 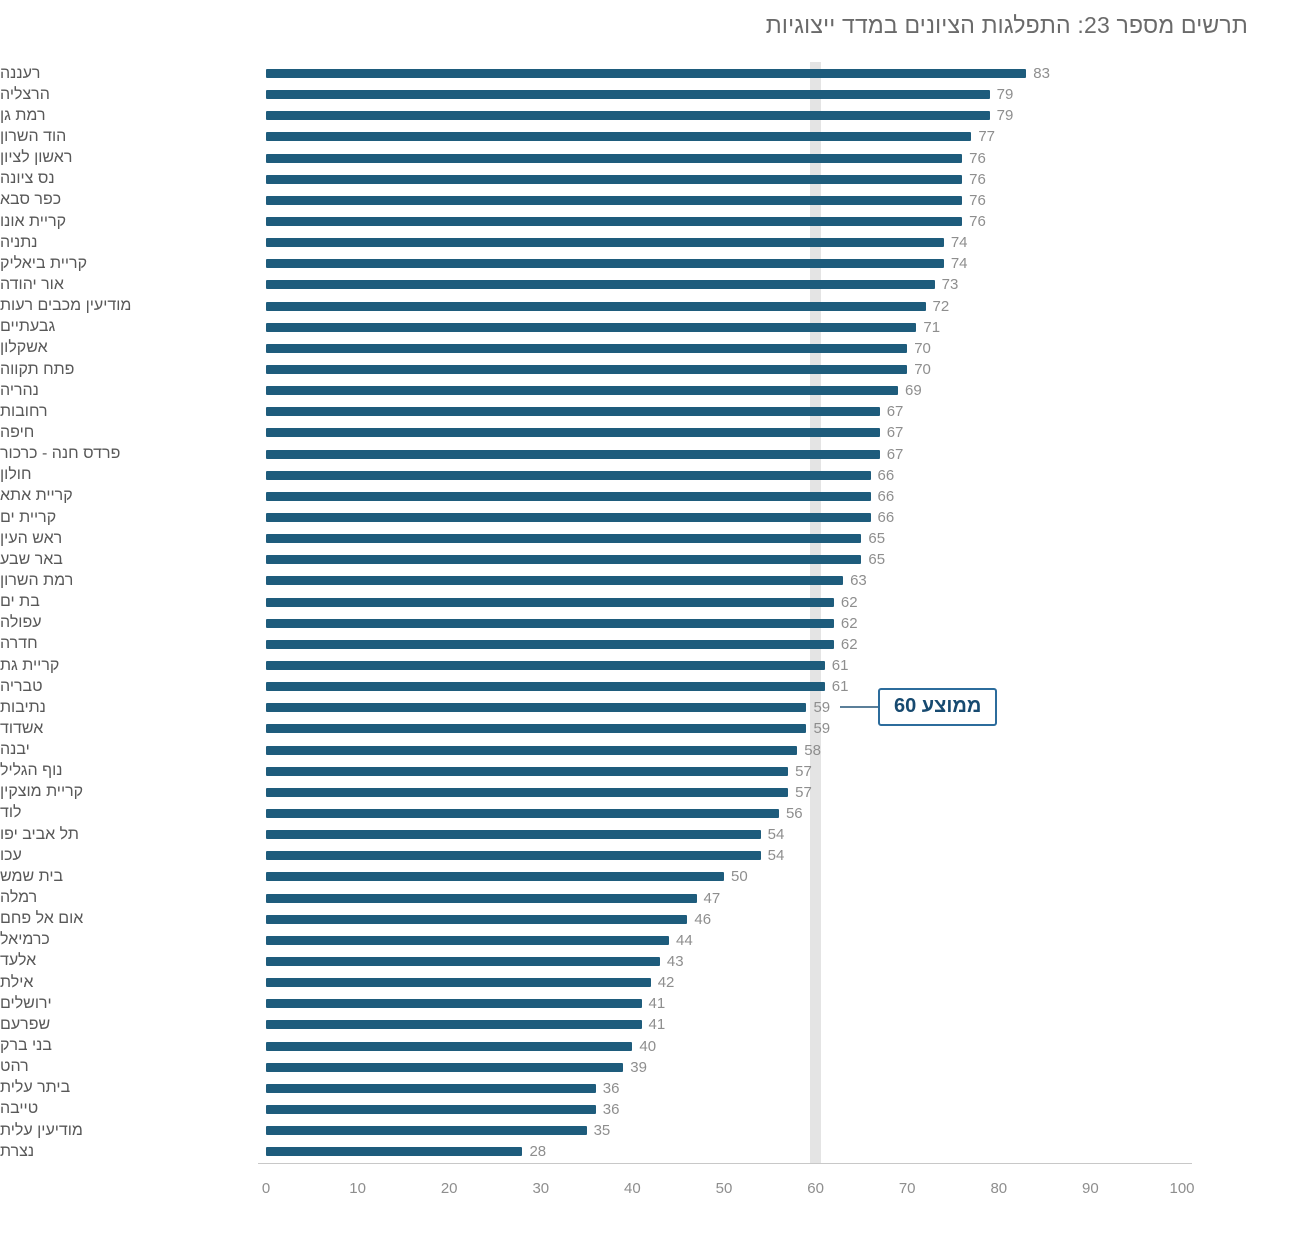 I want to click on average-annotation-box: ממוצע 60, so click(x=938, y=707).